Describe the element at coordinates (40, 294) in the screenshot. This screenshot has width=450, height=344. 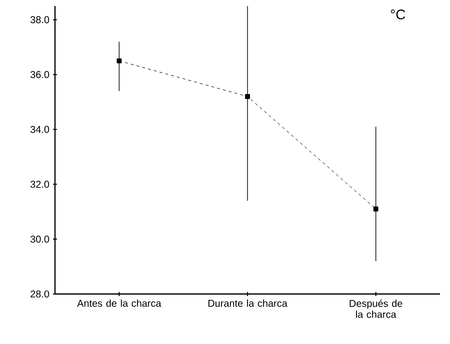
I see `y-tick-label: 28.0` at that location.